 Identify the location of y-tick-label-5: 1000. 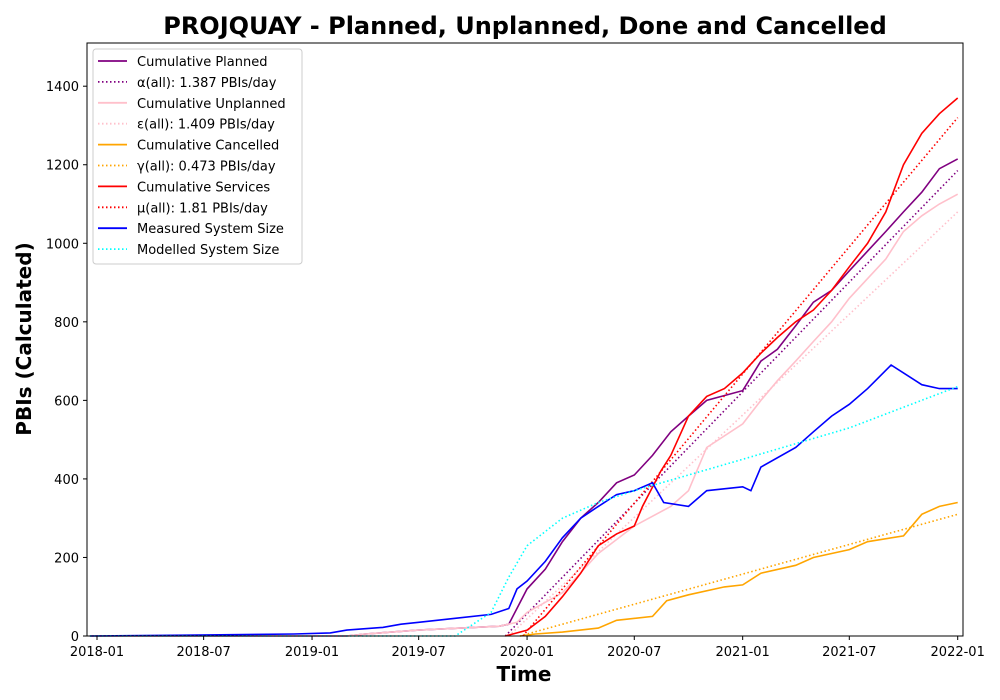
(62, 244).